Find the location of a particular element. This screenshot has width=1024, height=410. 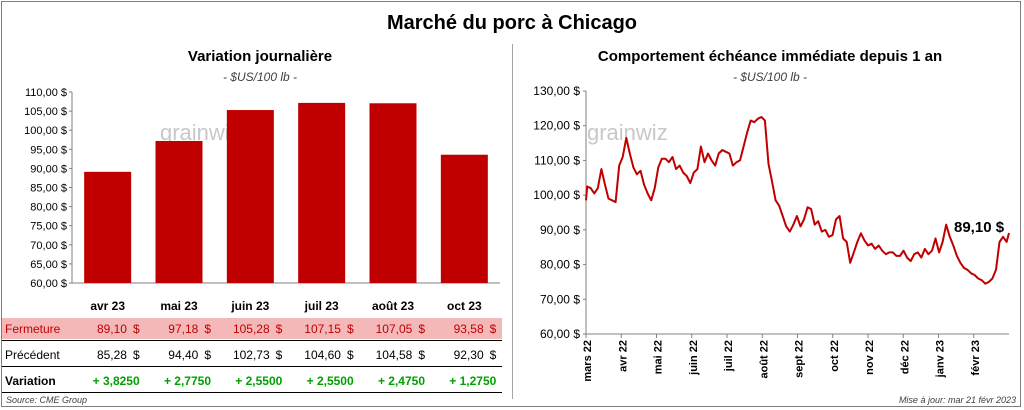

cell-value: 102,73 is located at coordinates (251, 355).